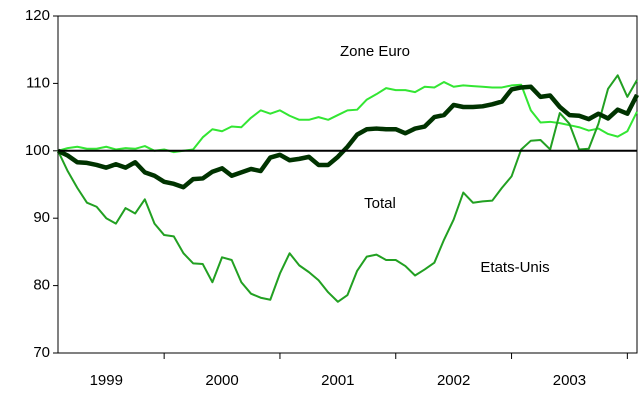 The image size is (644, 403). What do you see at coordinates (37, 150) in the screenshot?
I see `y-tick-label: 100` at bounding box center [37, 150].